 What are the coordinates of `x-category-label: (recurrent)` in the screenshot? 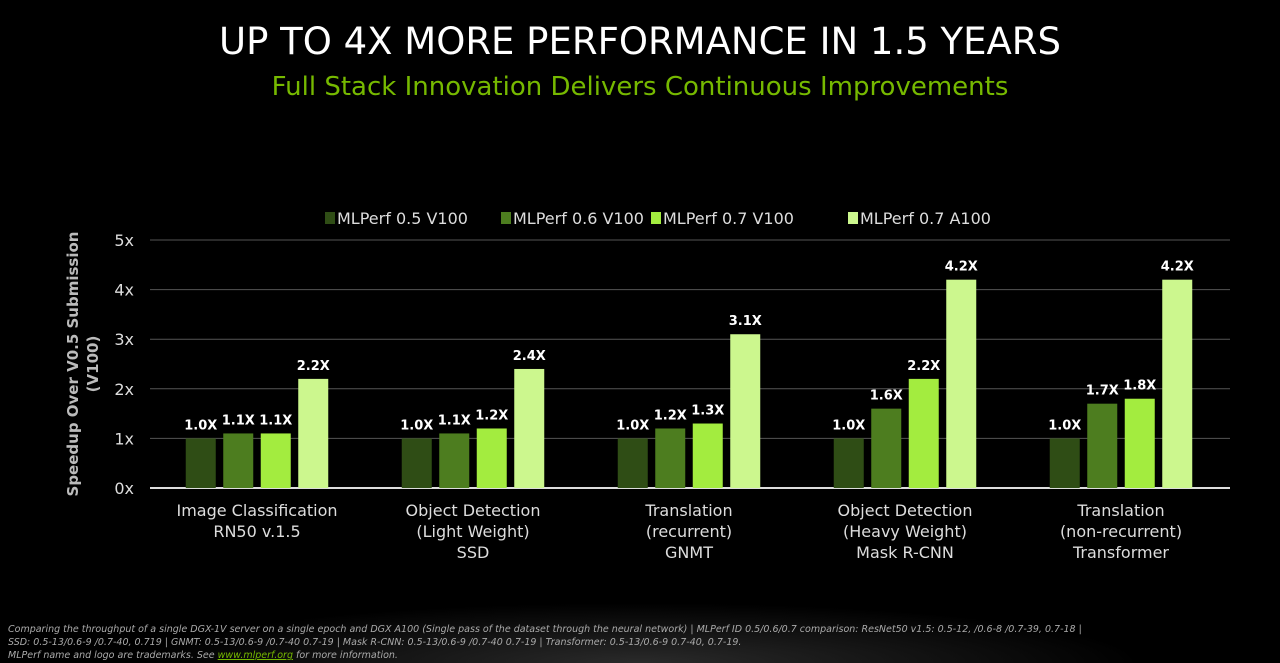 It's located at (689, 531).